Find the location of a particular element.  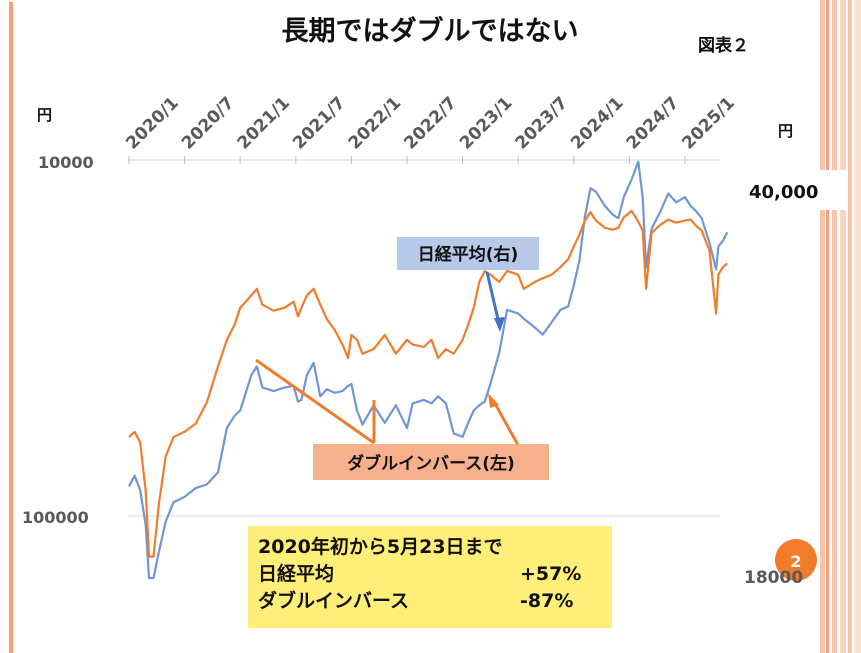

inverse-callout-box is located at coordinates (431, 462).